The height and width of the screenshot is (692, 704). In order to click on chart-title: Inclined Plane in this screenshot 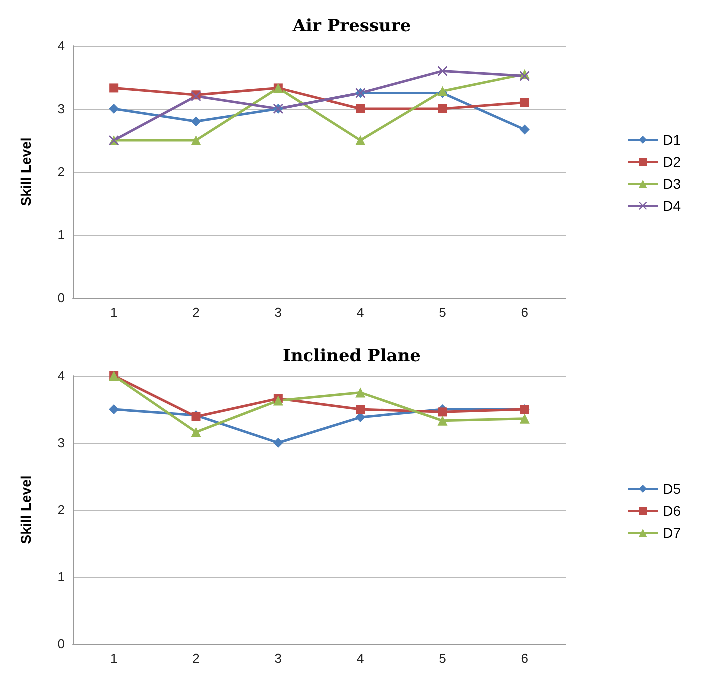, I will do `click(352, 356)`.